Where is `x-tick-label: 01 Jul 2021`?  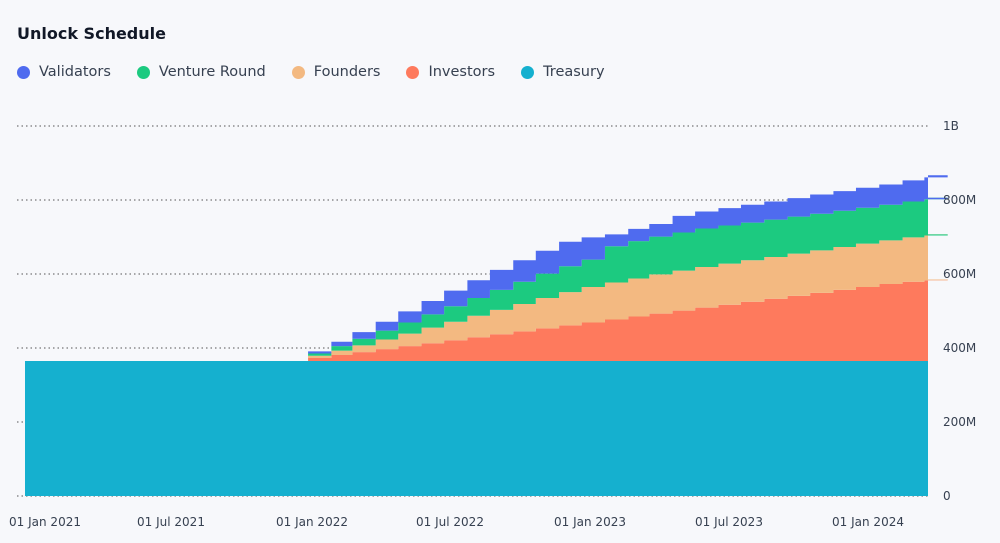 x-tick-label: 01 Jul 2021 is located at coordinates (171, 522).